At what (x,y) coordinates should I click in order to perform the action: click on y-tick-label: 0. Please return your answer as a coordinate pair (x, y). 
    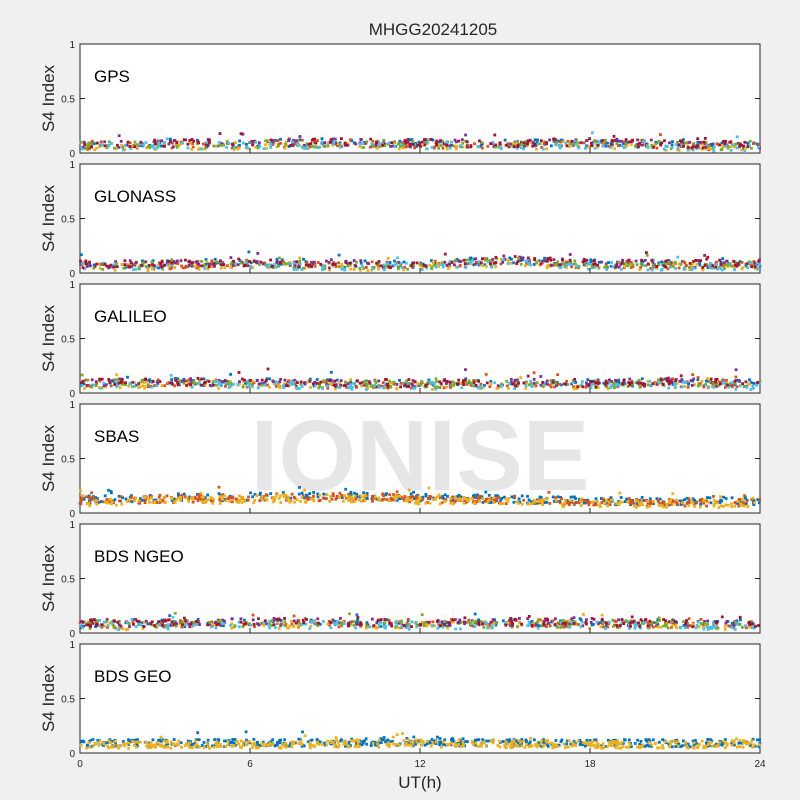
    Looking at the image, I should click on (72, 154).